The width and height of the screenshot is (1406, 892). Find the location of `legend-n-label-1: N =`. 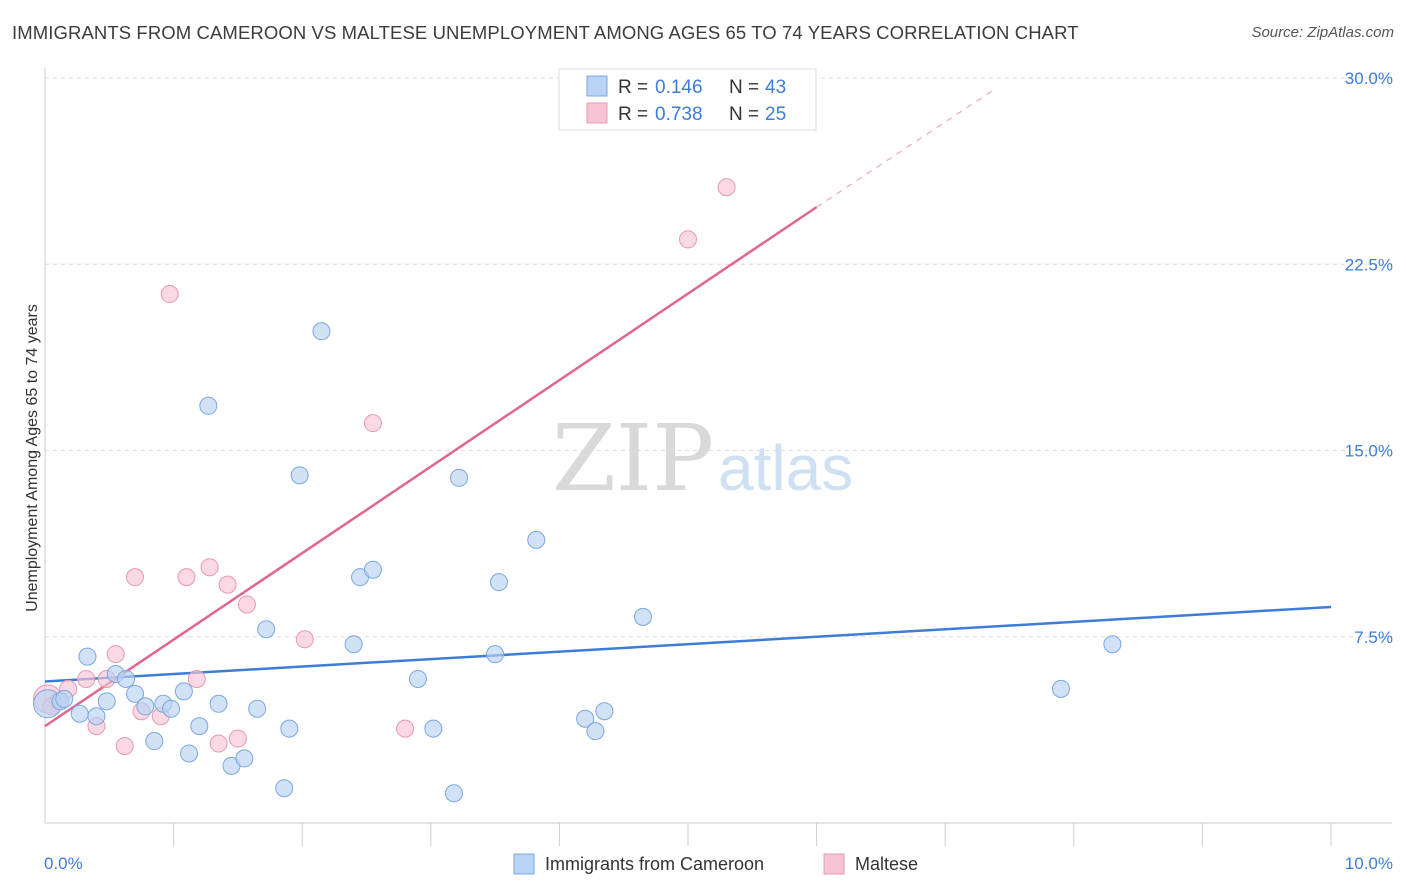

legend-n-label-1: N = is located at coordinates (744, 87).